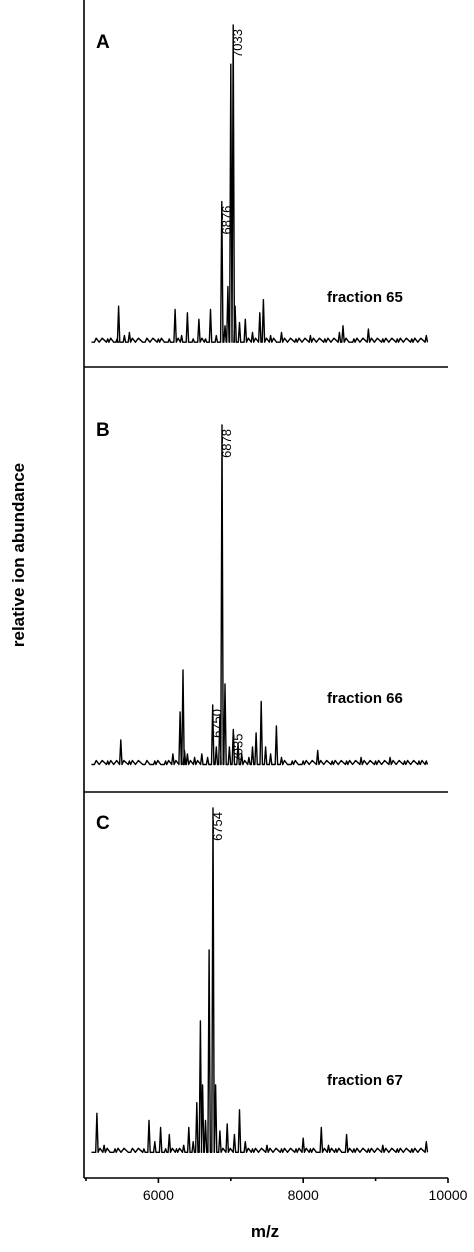  Describe the element at coordinates (365, 1080) in the screenshot. I see `fraction-label-c: fraction 67` at that location.